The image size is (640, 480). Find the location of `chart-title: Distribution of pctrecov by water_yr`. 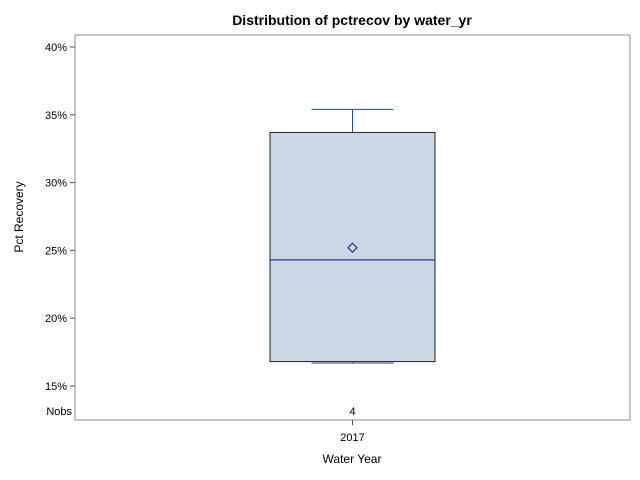

chart-title: Distribution of pctrecov by water_yr is located at coordinates (352, 20).